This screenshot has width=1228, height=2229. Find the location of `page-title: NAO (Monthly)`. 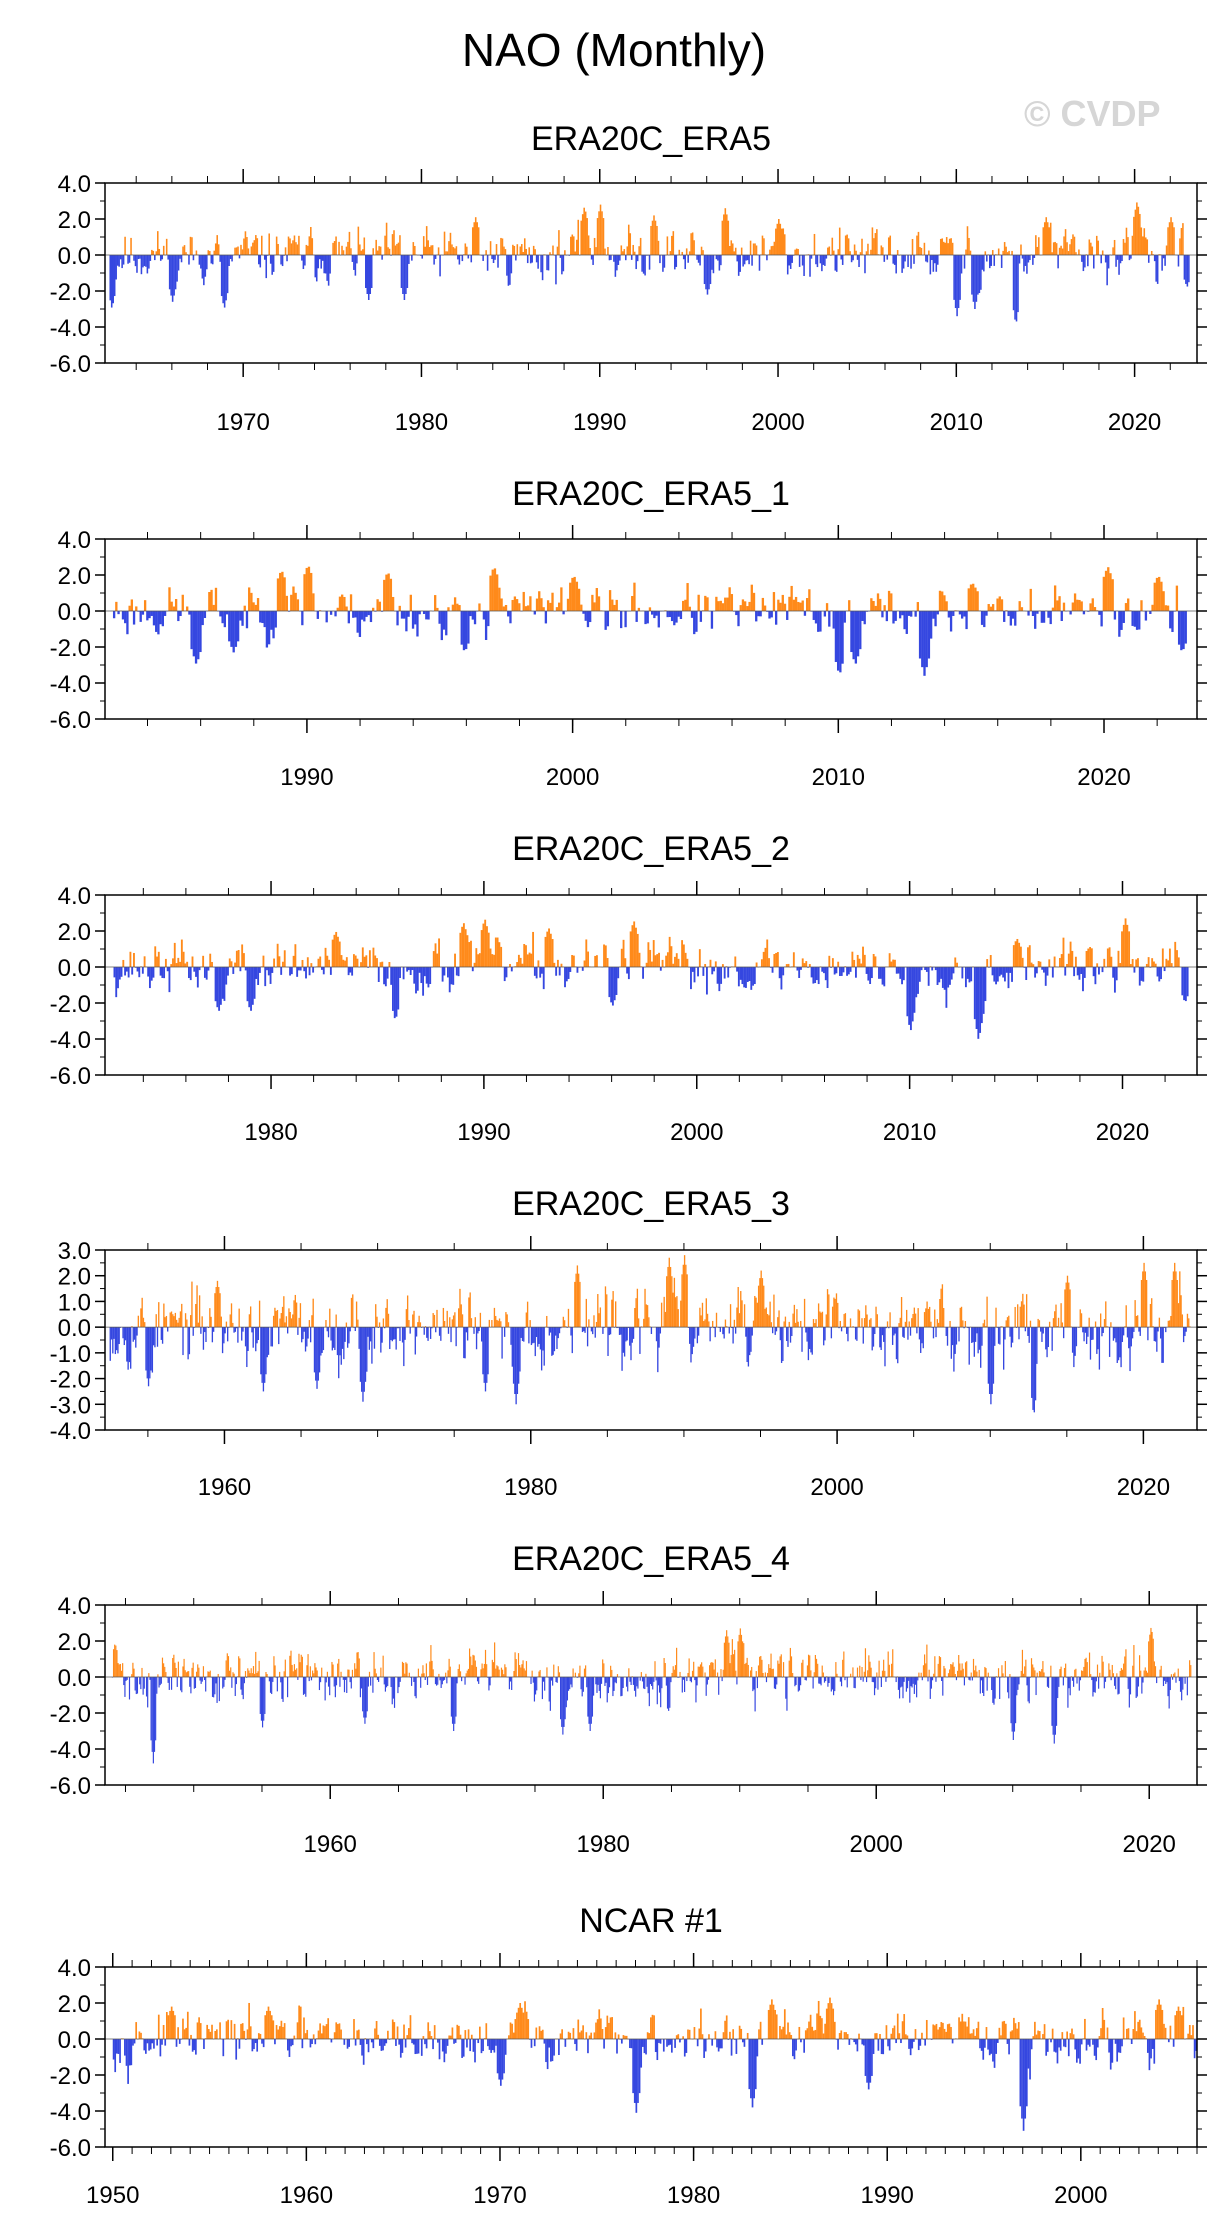

page-title: NAO (Monthly) is located at coordinates (614, 50).